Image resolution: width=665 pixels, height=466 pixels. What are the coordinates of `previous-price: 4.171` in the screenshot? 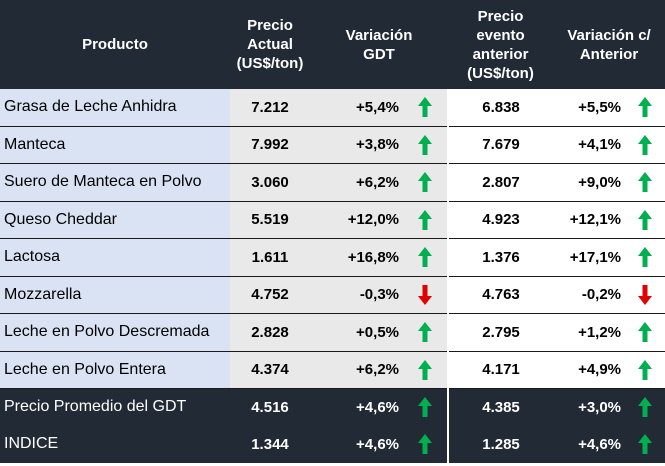 It's located at (500, 370).